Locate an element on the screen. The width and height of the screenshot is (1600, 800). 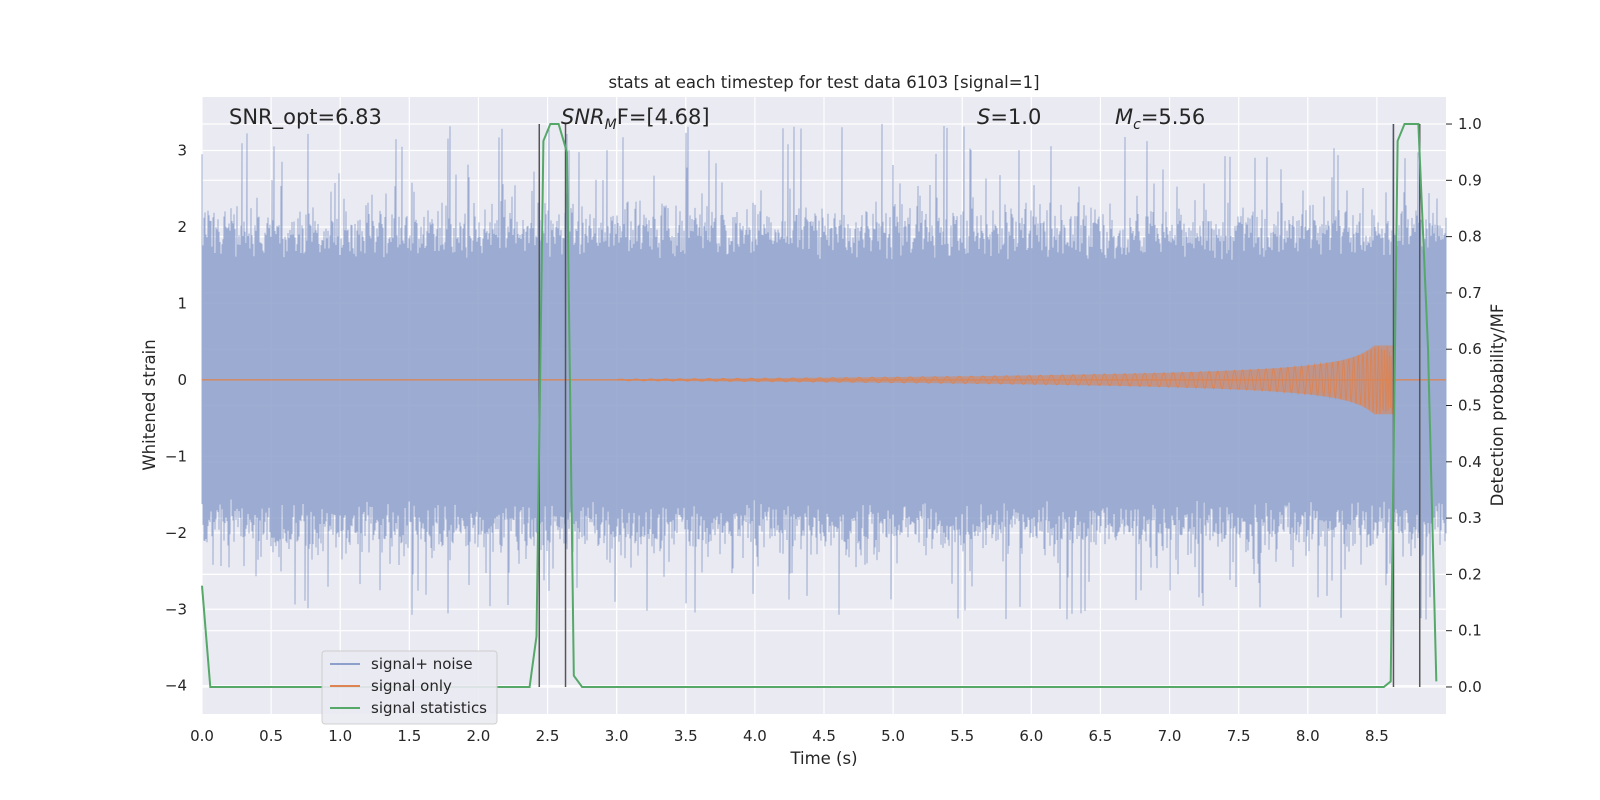
legend-label-signal-only: signal only is located at coordinates (411, 686).